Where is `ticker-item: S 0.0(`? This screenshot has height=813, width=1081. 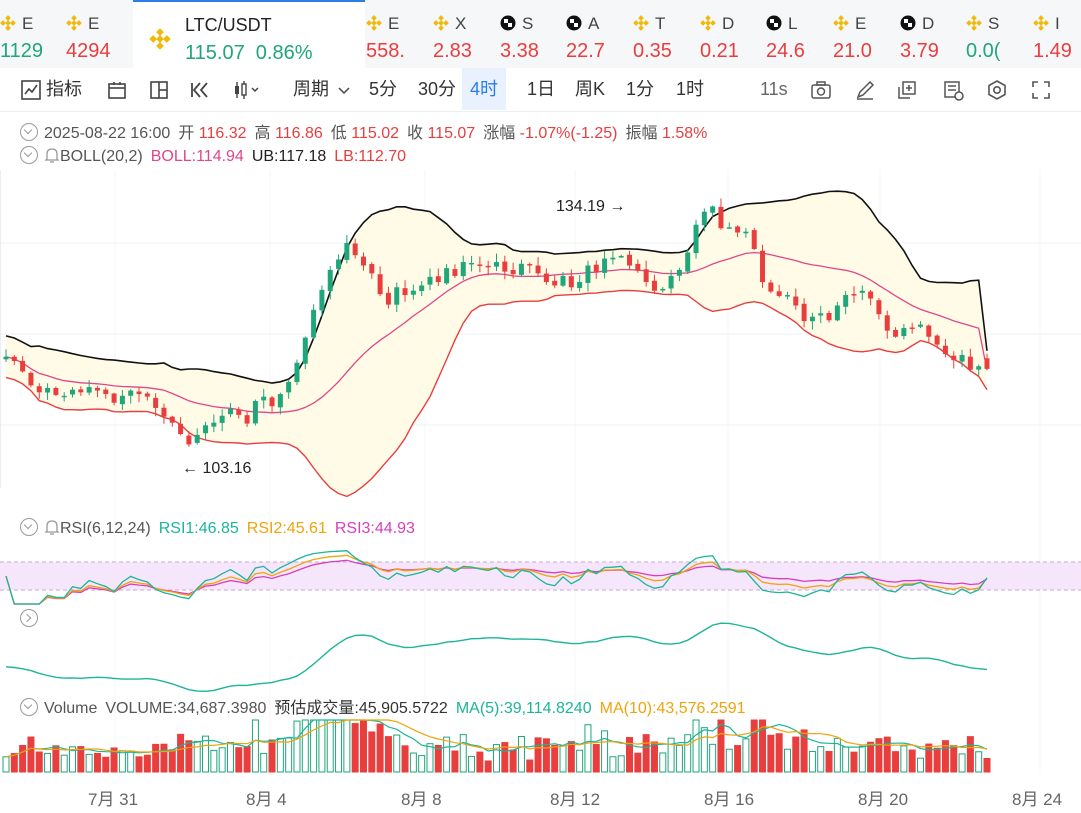
ticker-item: S 0.0( is located at coordinates (996, 34).